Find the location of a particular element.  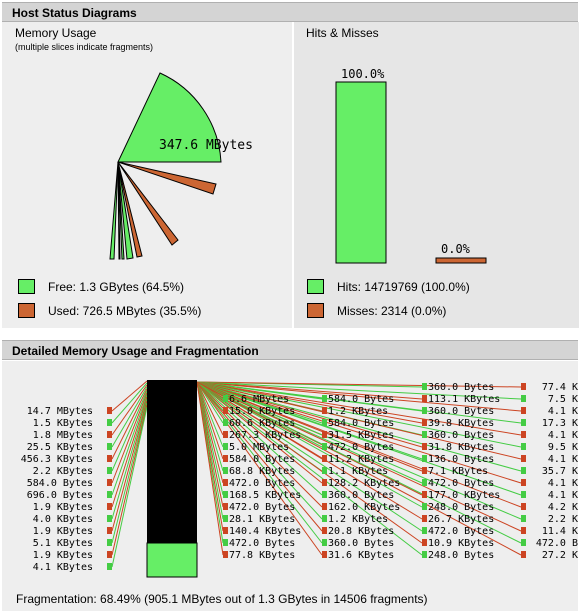

col3-fragment-label: 26.7 KBytes is located at coordinates (461, 519).